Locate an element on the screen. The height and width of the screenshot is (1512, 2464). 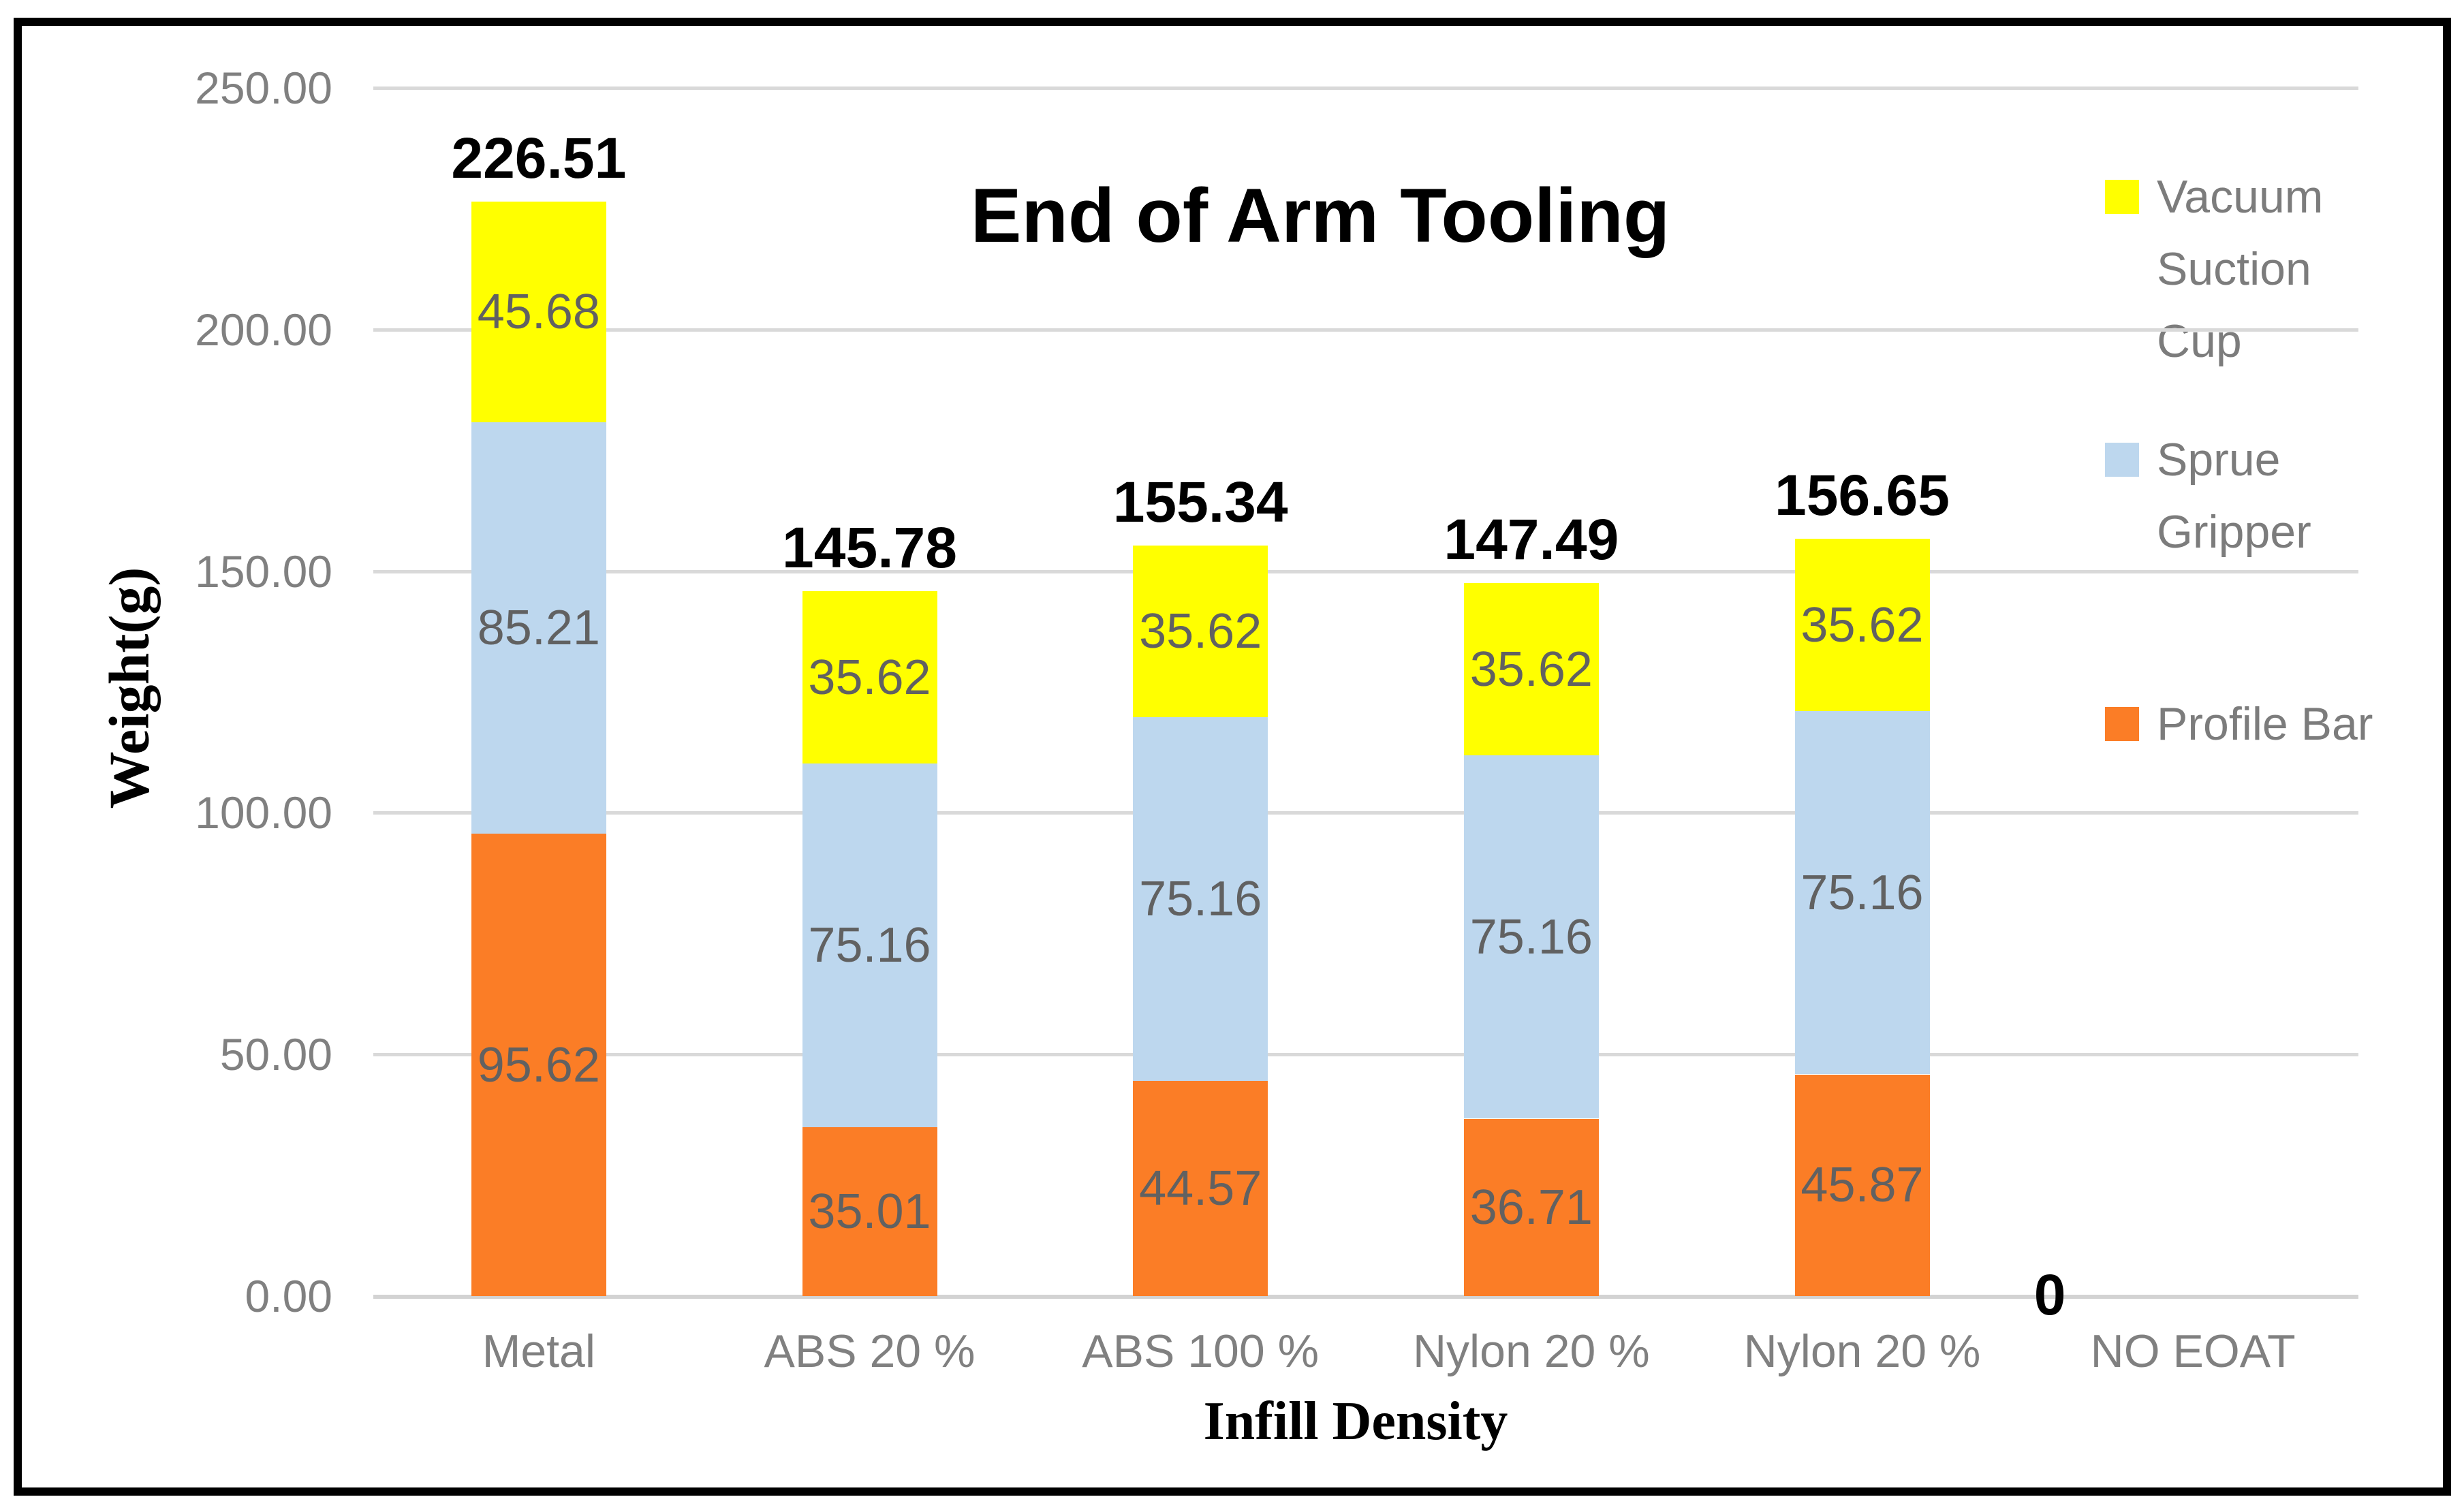
legend-label: Profile Bar is located at coordinates (2265, 724).